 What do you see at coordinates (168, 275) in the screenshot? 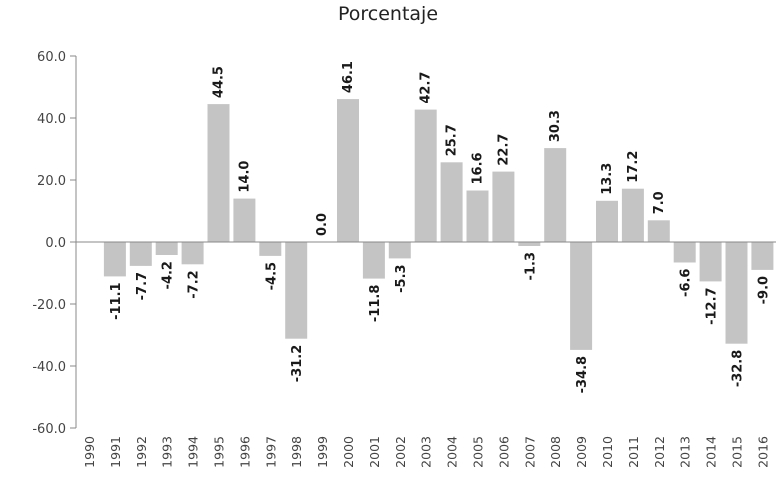
I see `data-label-1993: -4.2` at bounding box center [168, 275].